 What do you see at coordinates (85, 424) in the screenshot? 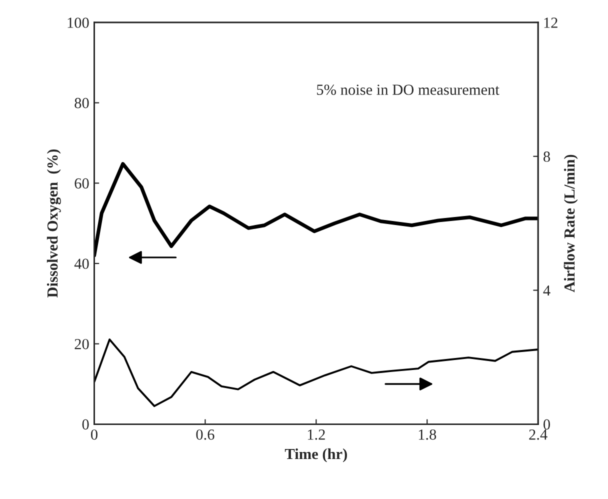
I see `y-tick-label: 0` at bounding box center [85, 424].